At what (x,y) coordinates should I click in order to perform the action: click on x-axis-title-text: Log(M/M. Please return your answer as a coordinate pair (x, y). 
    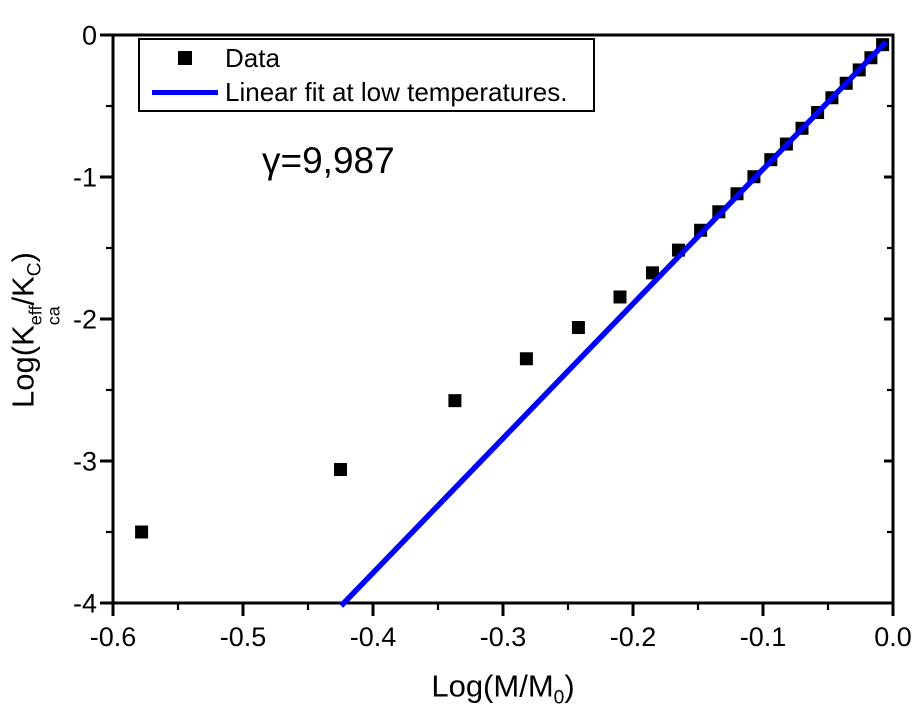
    Looking at the image, I should click on (492, 686).